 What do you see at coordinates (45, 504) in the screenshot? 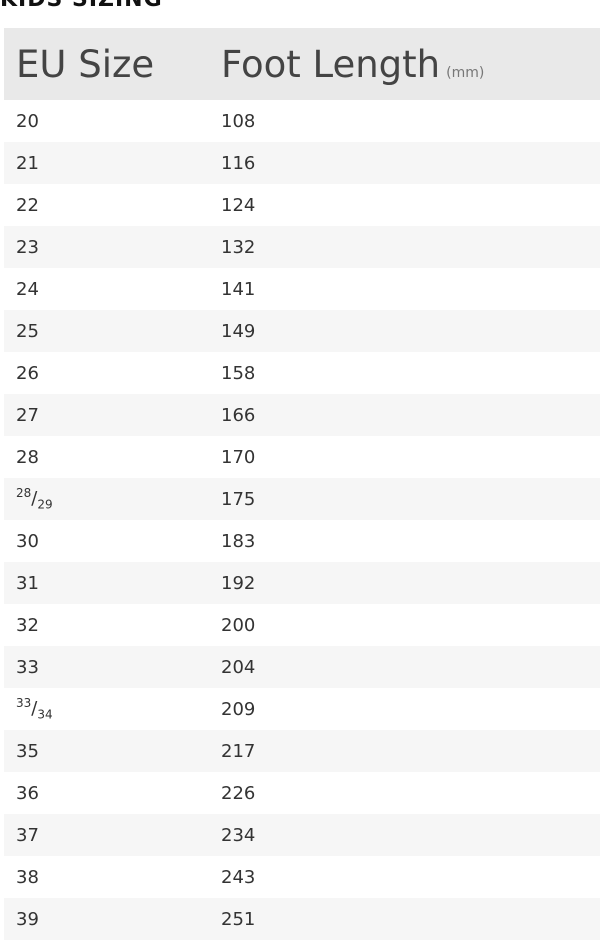
I see `fraction-denominator: 29` at bounding box center [45, 504].